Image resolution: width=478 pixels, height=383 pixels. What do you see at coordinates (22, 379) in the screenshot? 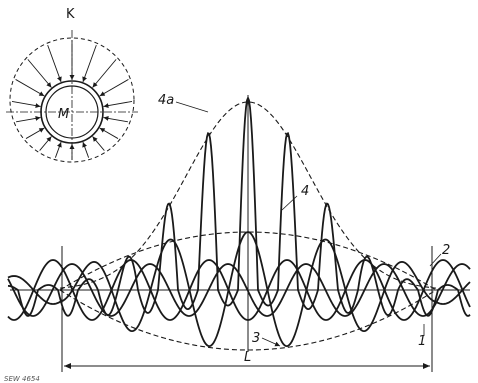
I see `figure-code: SEW 4654` at bounding box center [22, 379].